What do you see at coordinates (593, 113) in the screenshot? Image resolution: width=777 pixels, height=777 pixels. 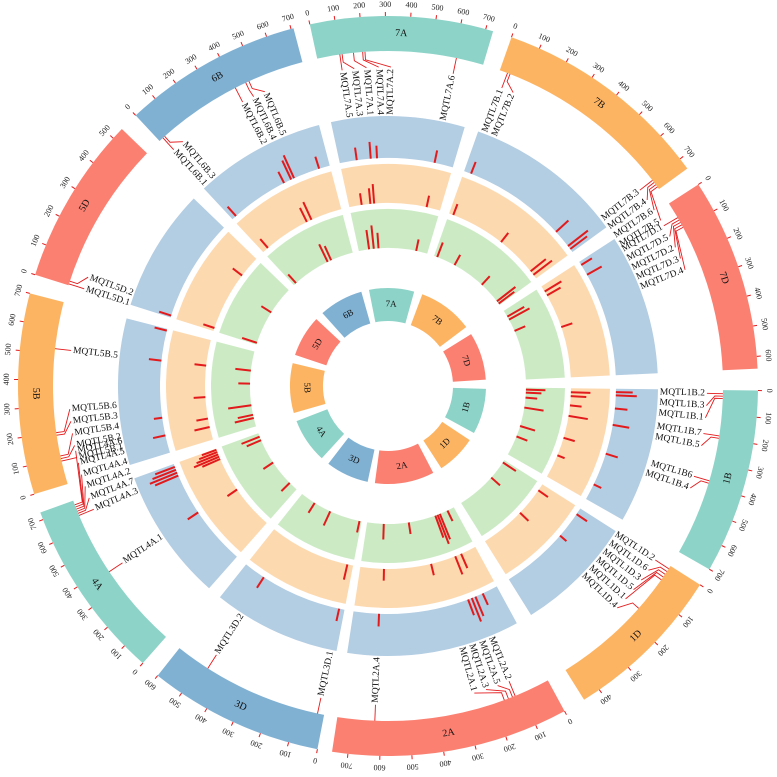 I see `chromosome-7B` at bounding box center [593, 113].